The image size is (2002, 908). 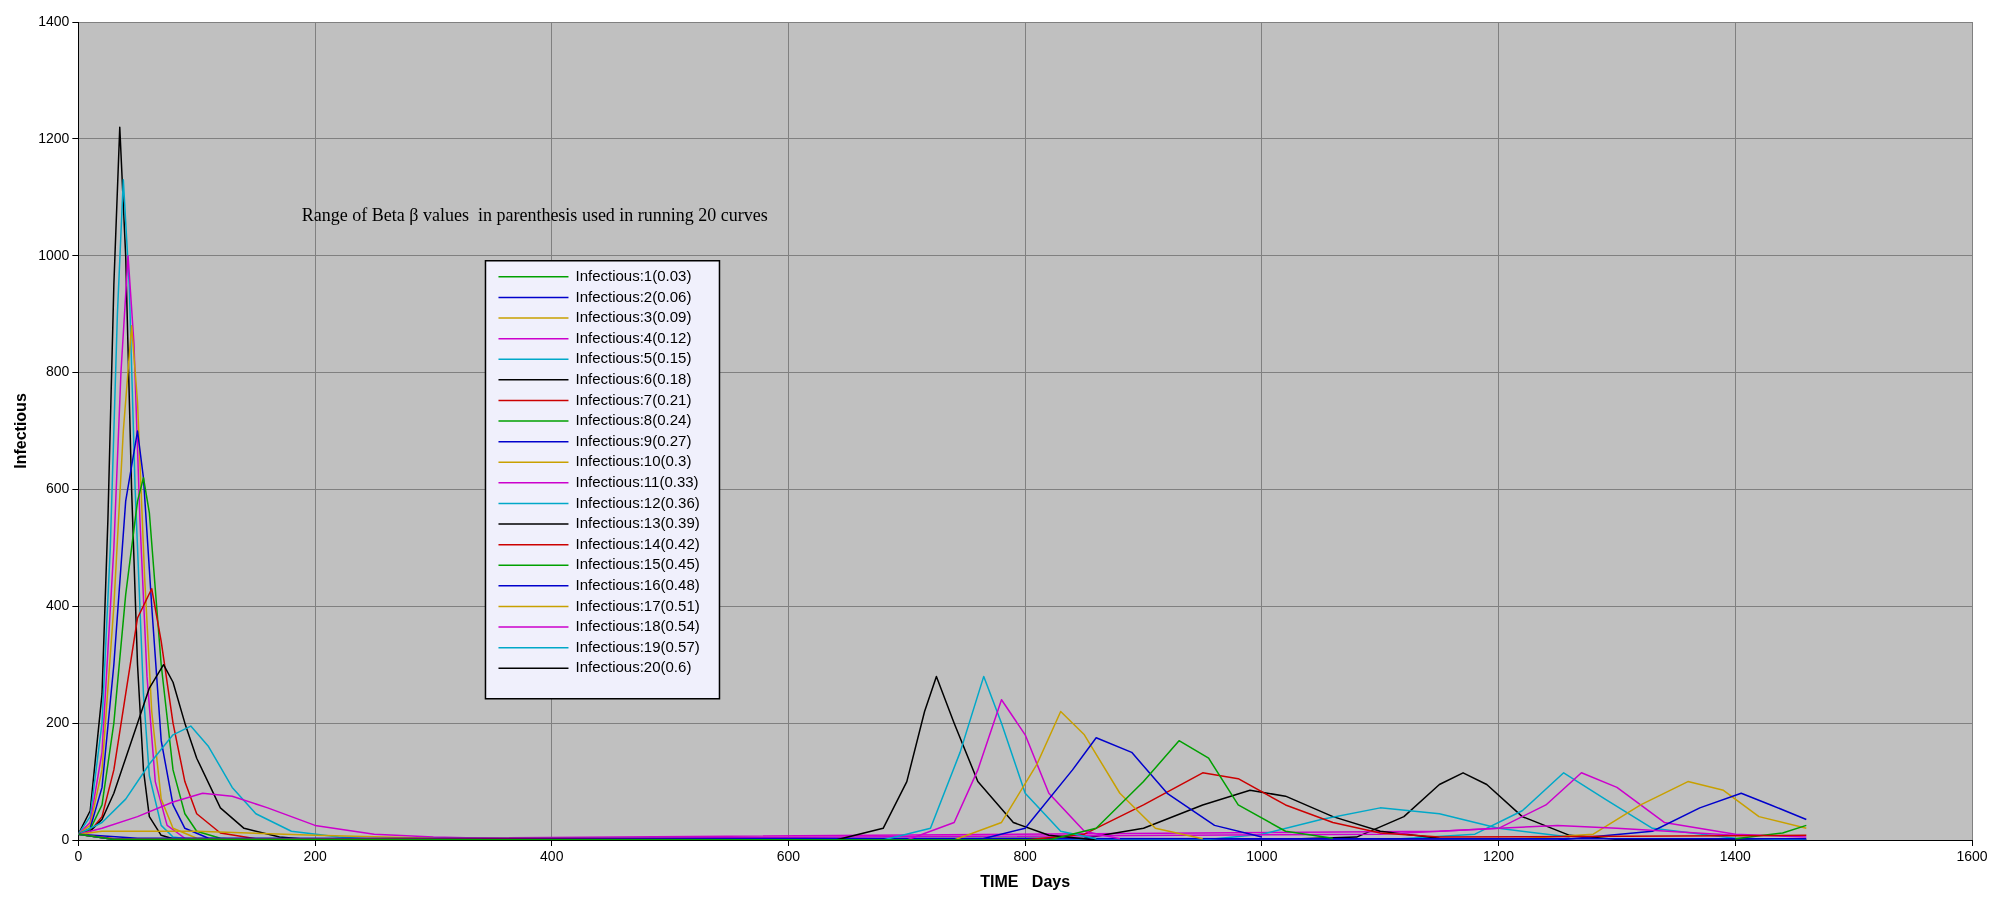 What do you see at coordinates (637, 543) in the screenshot?
I see `legend-label: Infectious:14(0.42)` at bounding box center [637, 543].